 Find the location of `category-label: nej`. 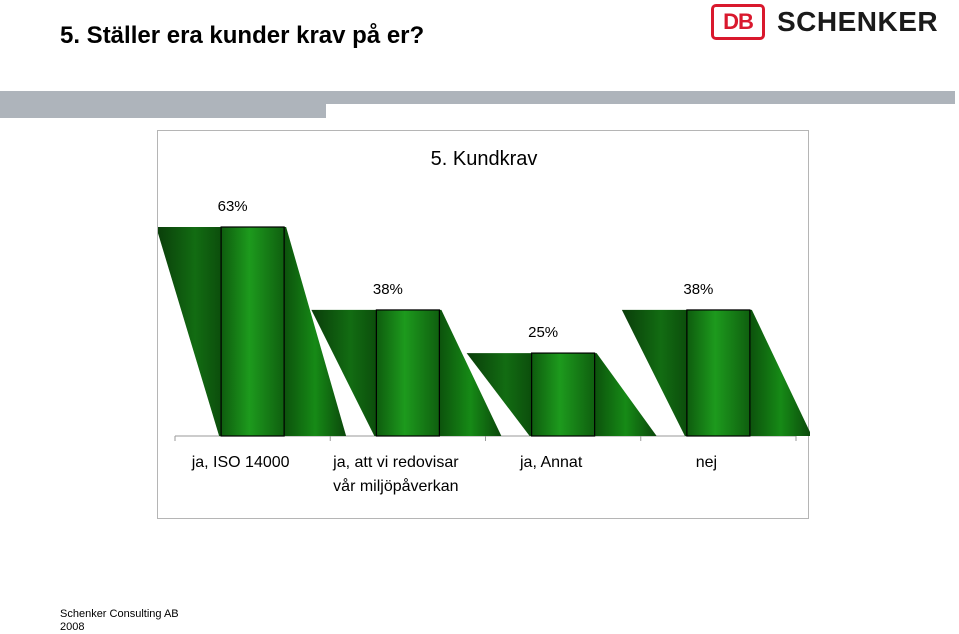

category-label: nej is located at coordinates (706, 462).